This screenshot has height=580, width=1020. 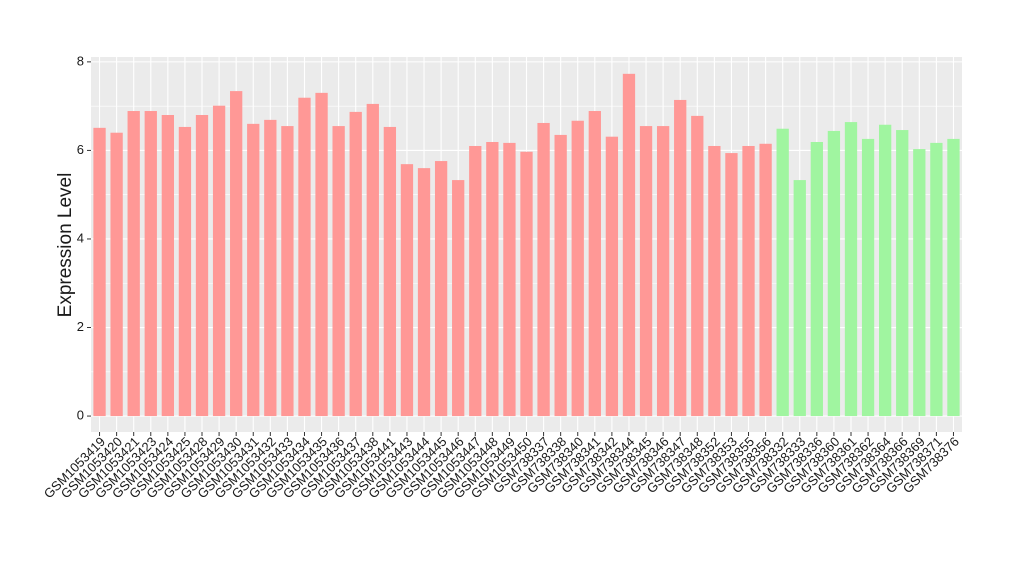 I want to click on y-tick-label: 0, so click(x=80, y=414).